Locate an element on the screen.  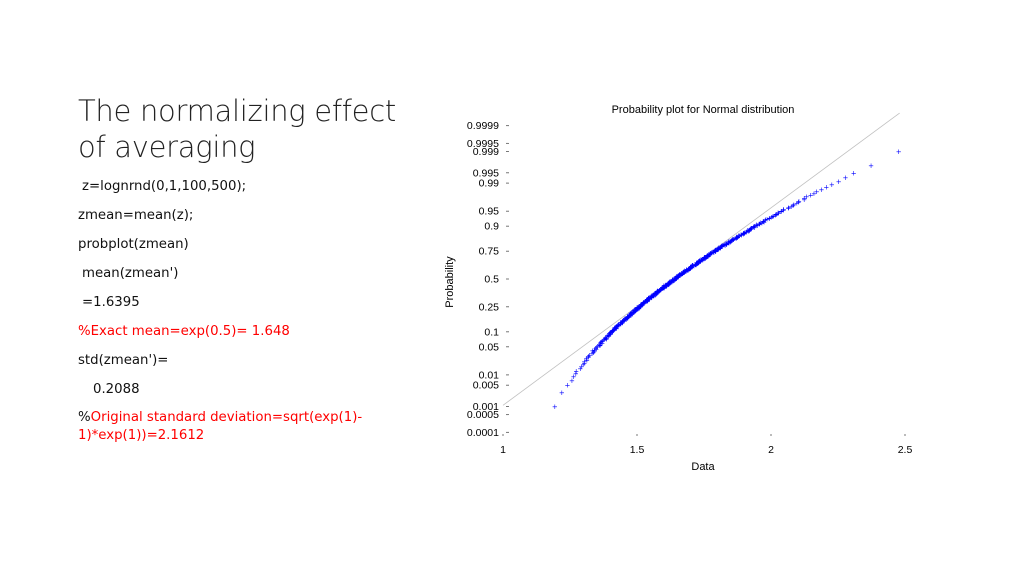
y-tick-label: 0.5 is located at coordinates (491, 280).